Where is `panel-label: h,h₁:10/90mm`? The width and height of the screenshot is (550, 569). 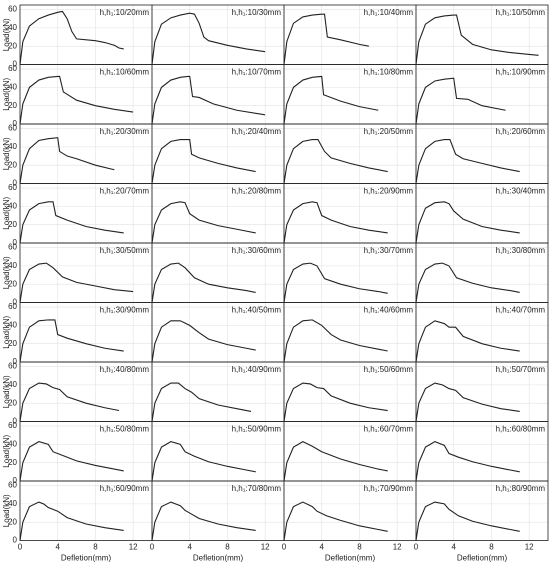
panel-label: h,h₁:10/90mm is located at coordinates (521, 72).